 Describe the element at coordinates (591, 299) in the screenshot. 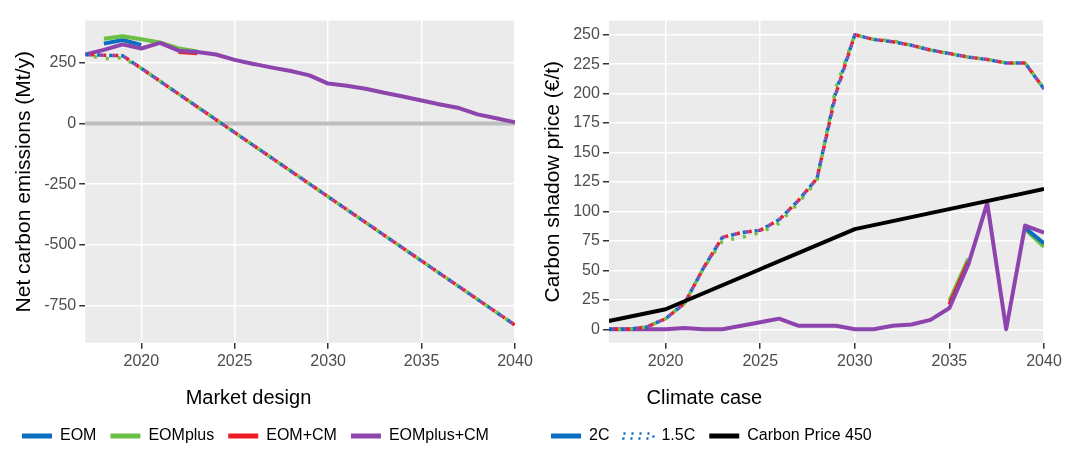

I see `y-tick-label: 25` at that location.